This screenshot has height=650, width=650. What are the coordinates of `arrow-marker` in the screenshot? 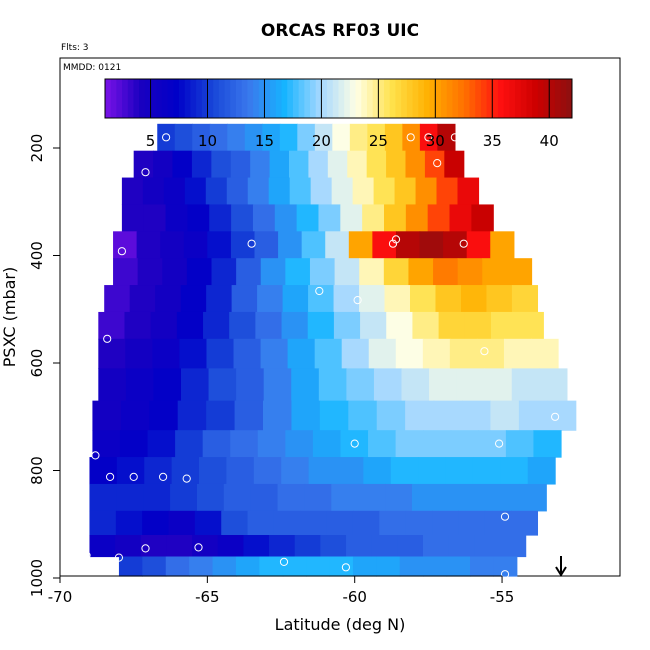 It's located at (561, 566).